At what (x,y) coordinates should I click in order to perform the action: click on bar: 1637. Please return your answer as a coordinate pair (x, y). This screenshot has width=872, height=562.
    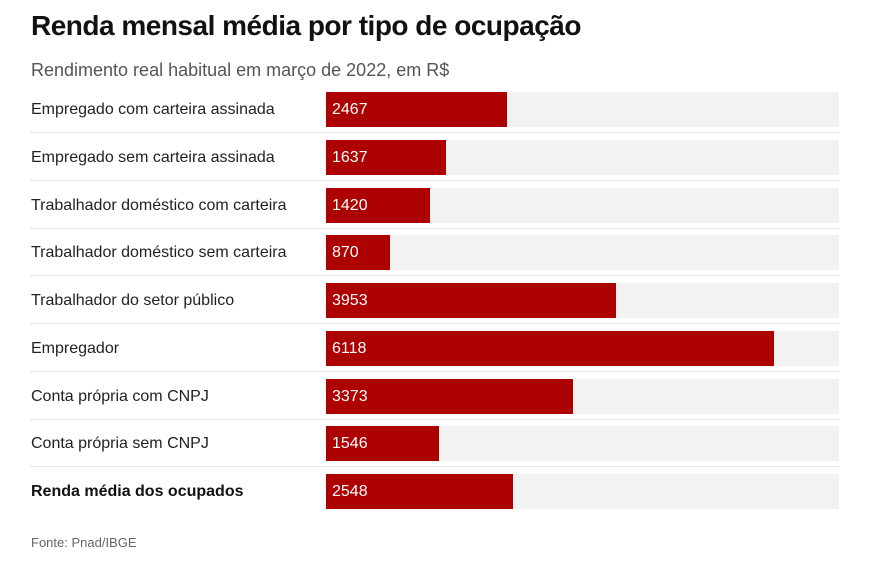
    Looking at the image, I should click on (386, 157).